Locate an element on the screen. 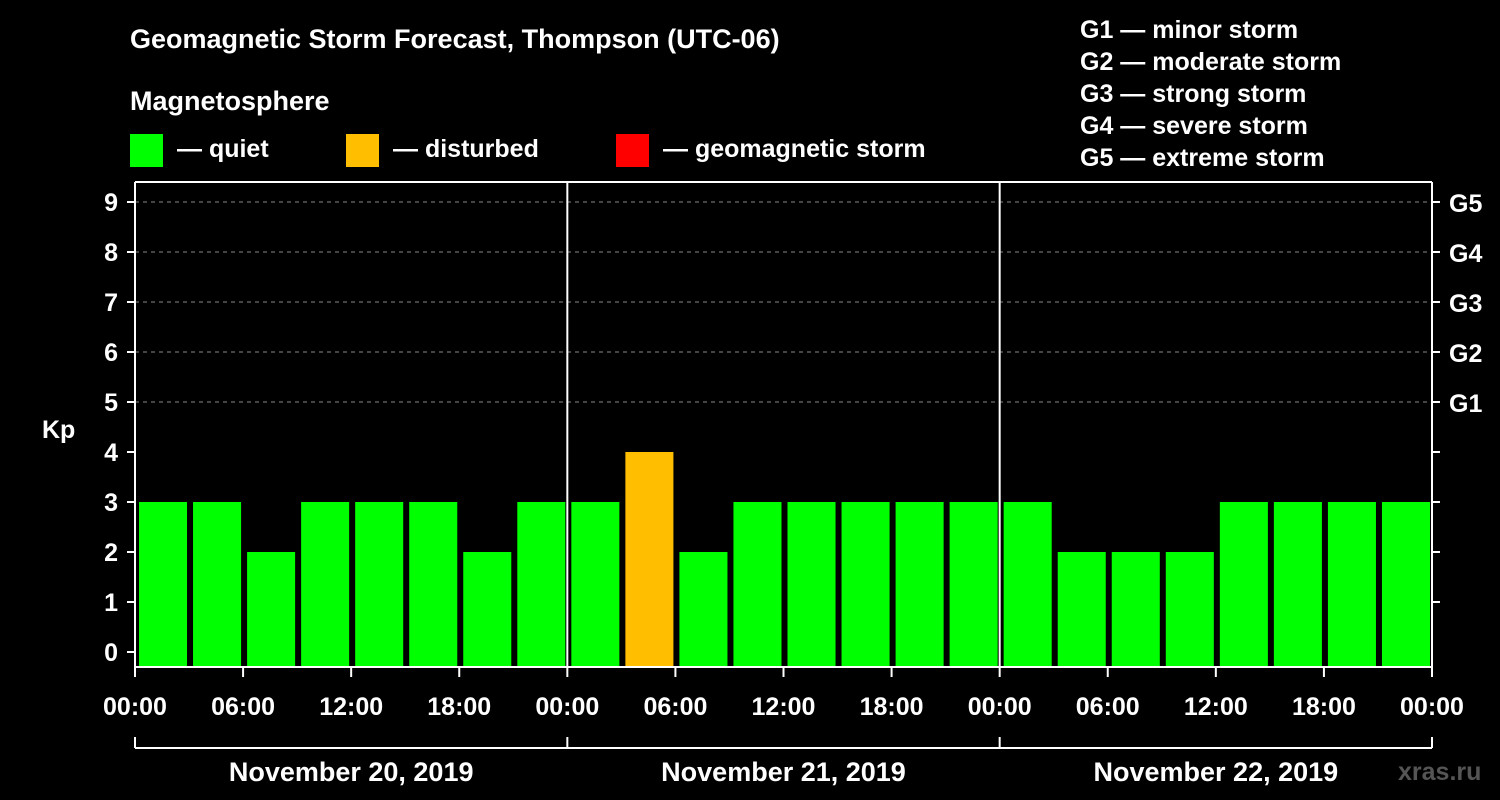  date-label: November 21, 2019 is located at coordinates (783, 772).